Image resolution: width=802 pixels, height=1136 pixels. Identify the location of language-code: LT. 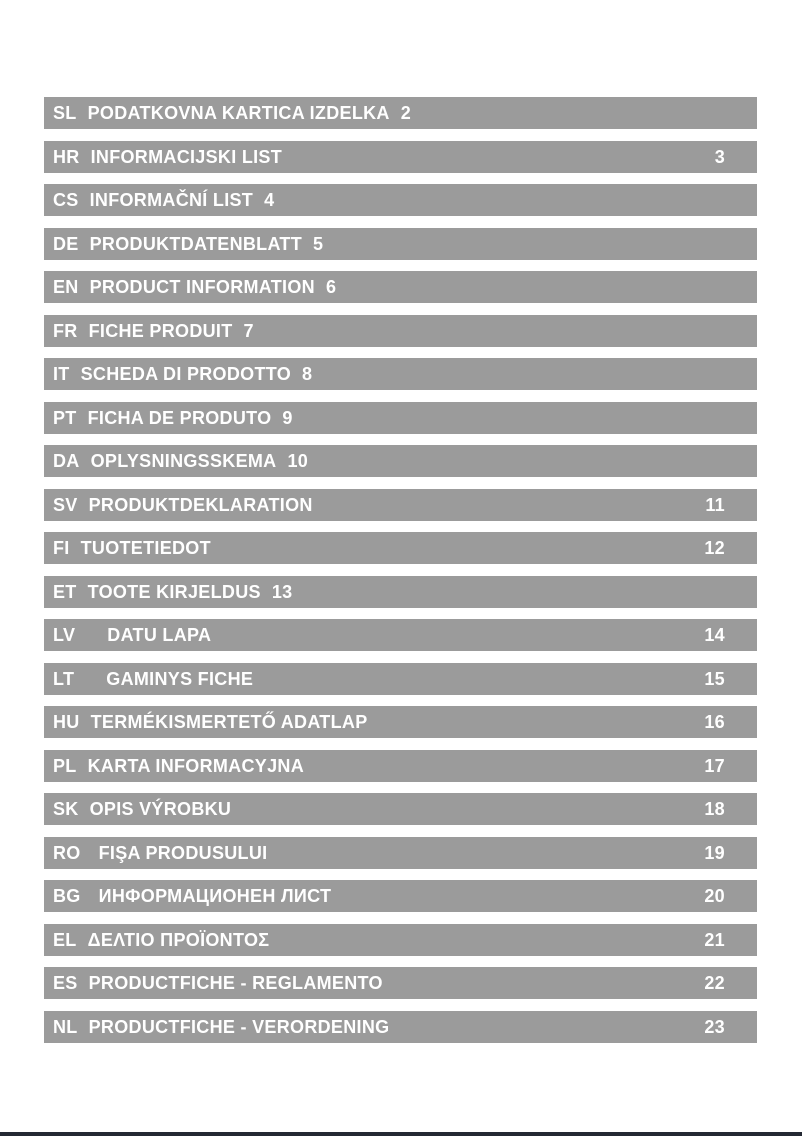
(64, 678).